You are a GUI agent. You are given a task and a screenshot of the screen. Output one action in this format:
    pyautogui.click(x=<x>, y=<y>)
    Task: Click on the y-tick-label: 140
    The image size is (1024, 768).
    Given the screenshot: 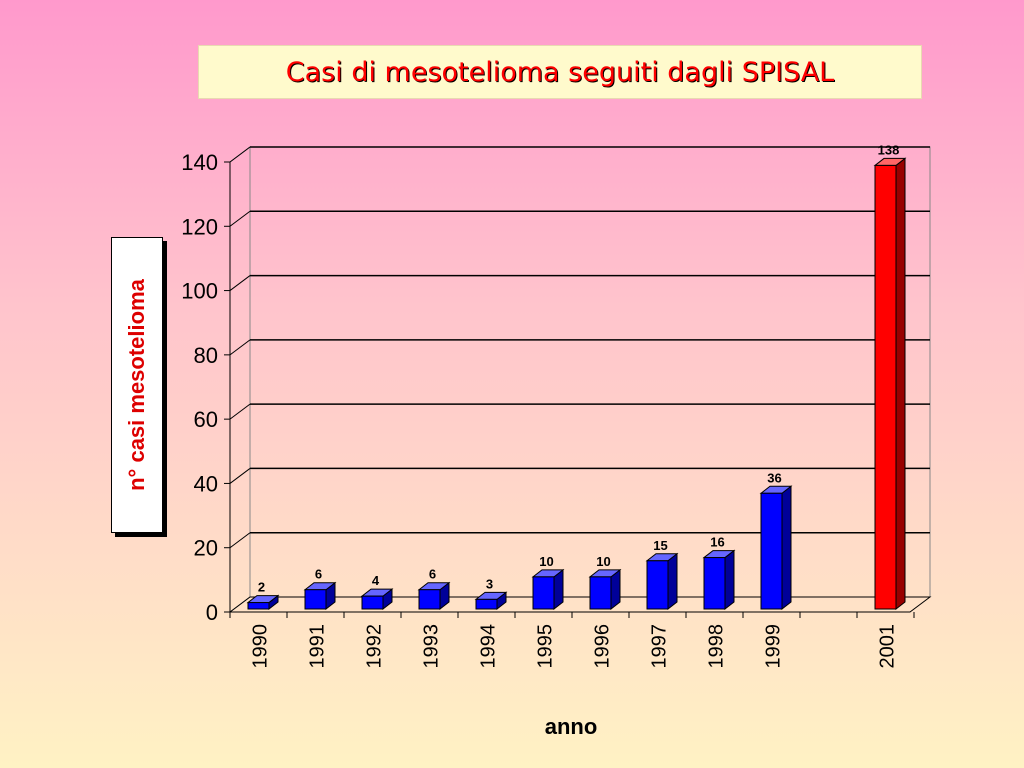 What is the action you would take?
    pyautogui.click(x=199, y=162)
    